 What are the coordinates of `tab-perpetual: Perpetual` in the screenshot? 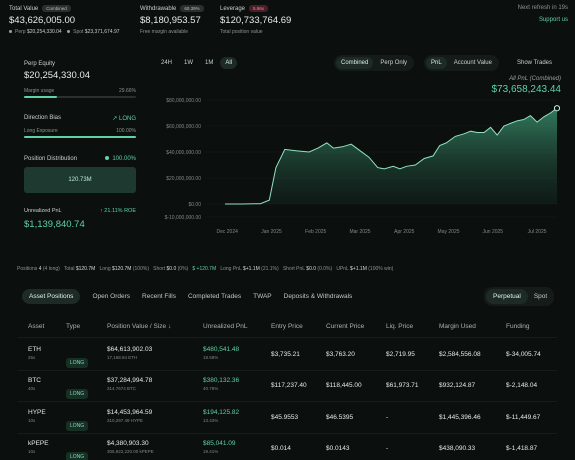 It's located at (507, 296).